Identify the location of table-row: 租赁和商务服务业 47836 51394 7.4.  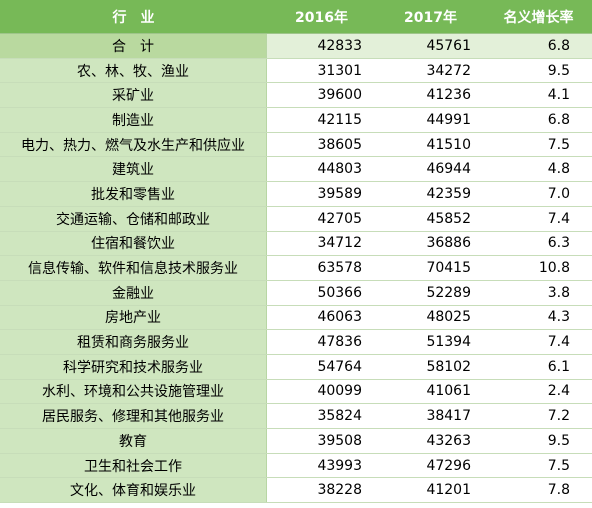
(296, 342).